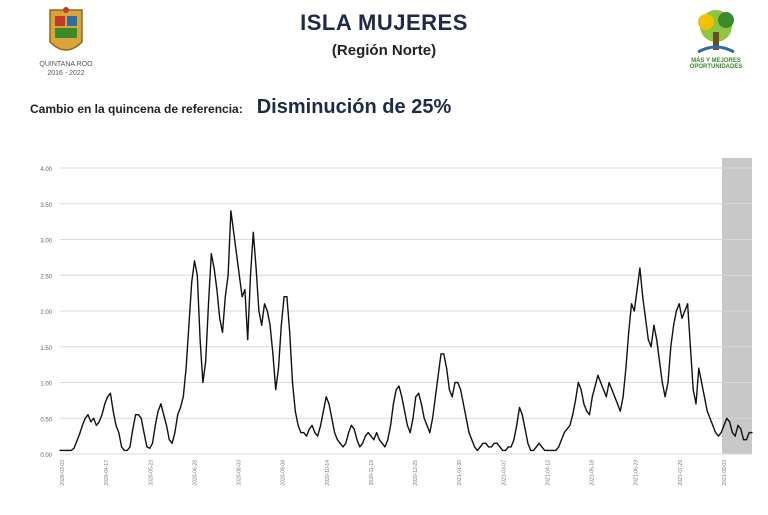 This screenshot has width=768, height=515. What do you see at coordinates (328, 473) in the screenshot?
I see `x-tick-label: 2020-10-14` at bounding box center [328, 473].